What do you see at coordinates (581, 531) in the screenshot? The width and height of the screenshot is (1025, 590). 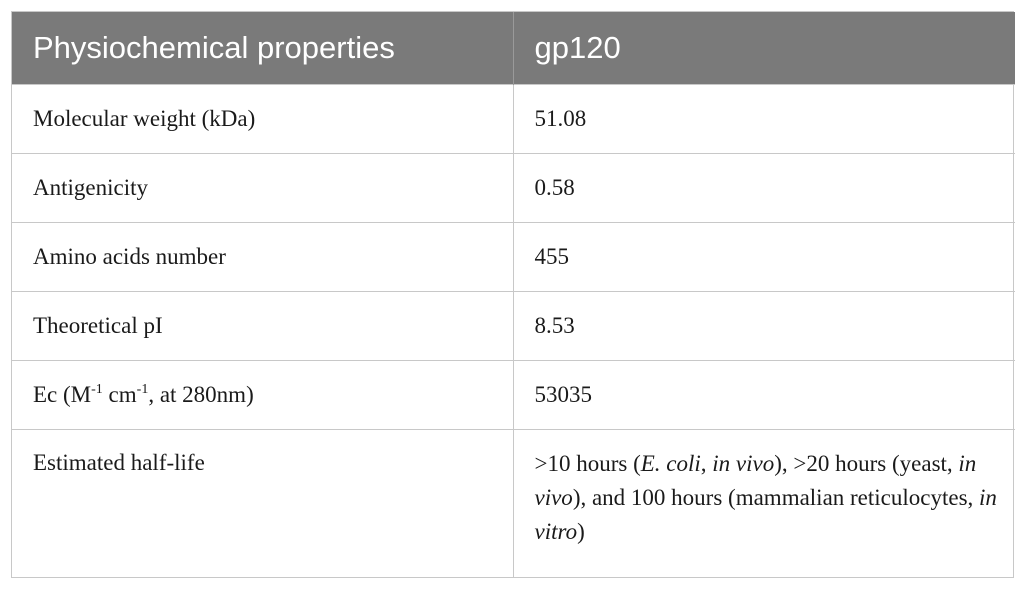 I see `halflife-text-5: )` at bounding box center [581, 531].